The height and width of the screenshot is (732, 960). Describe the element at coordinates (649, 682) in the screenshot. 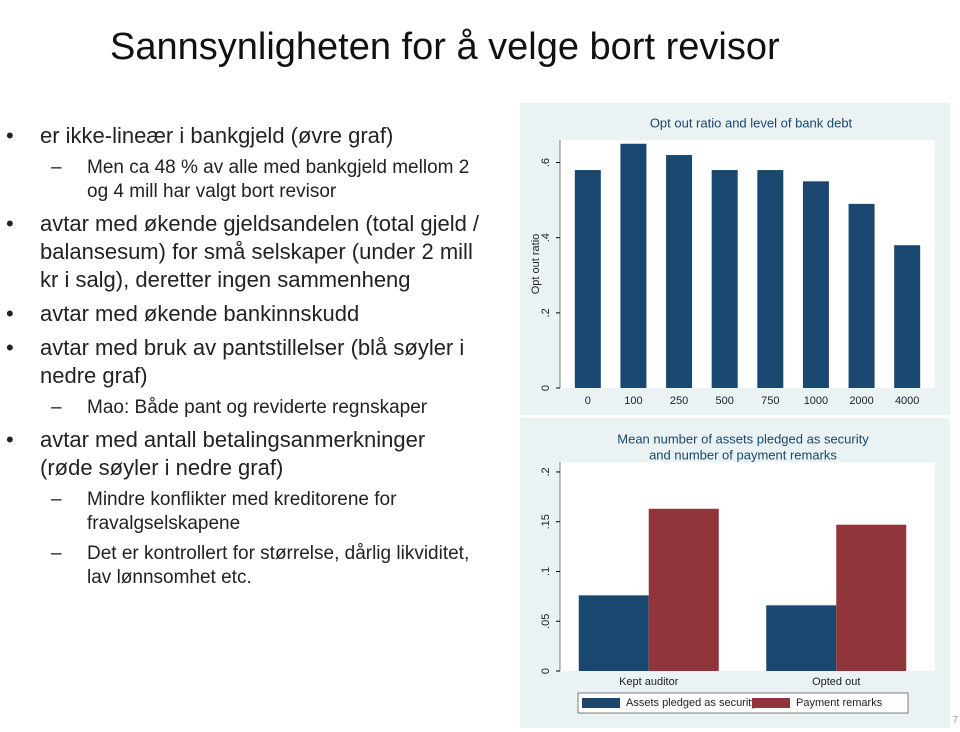

I see `x-tick-label: Kept auditor` at that location.